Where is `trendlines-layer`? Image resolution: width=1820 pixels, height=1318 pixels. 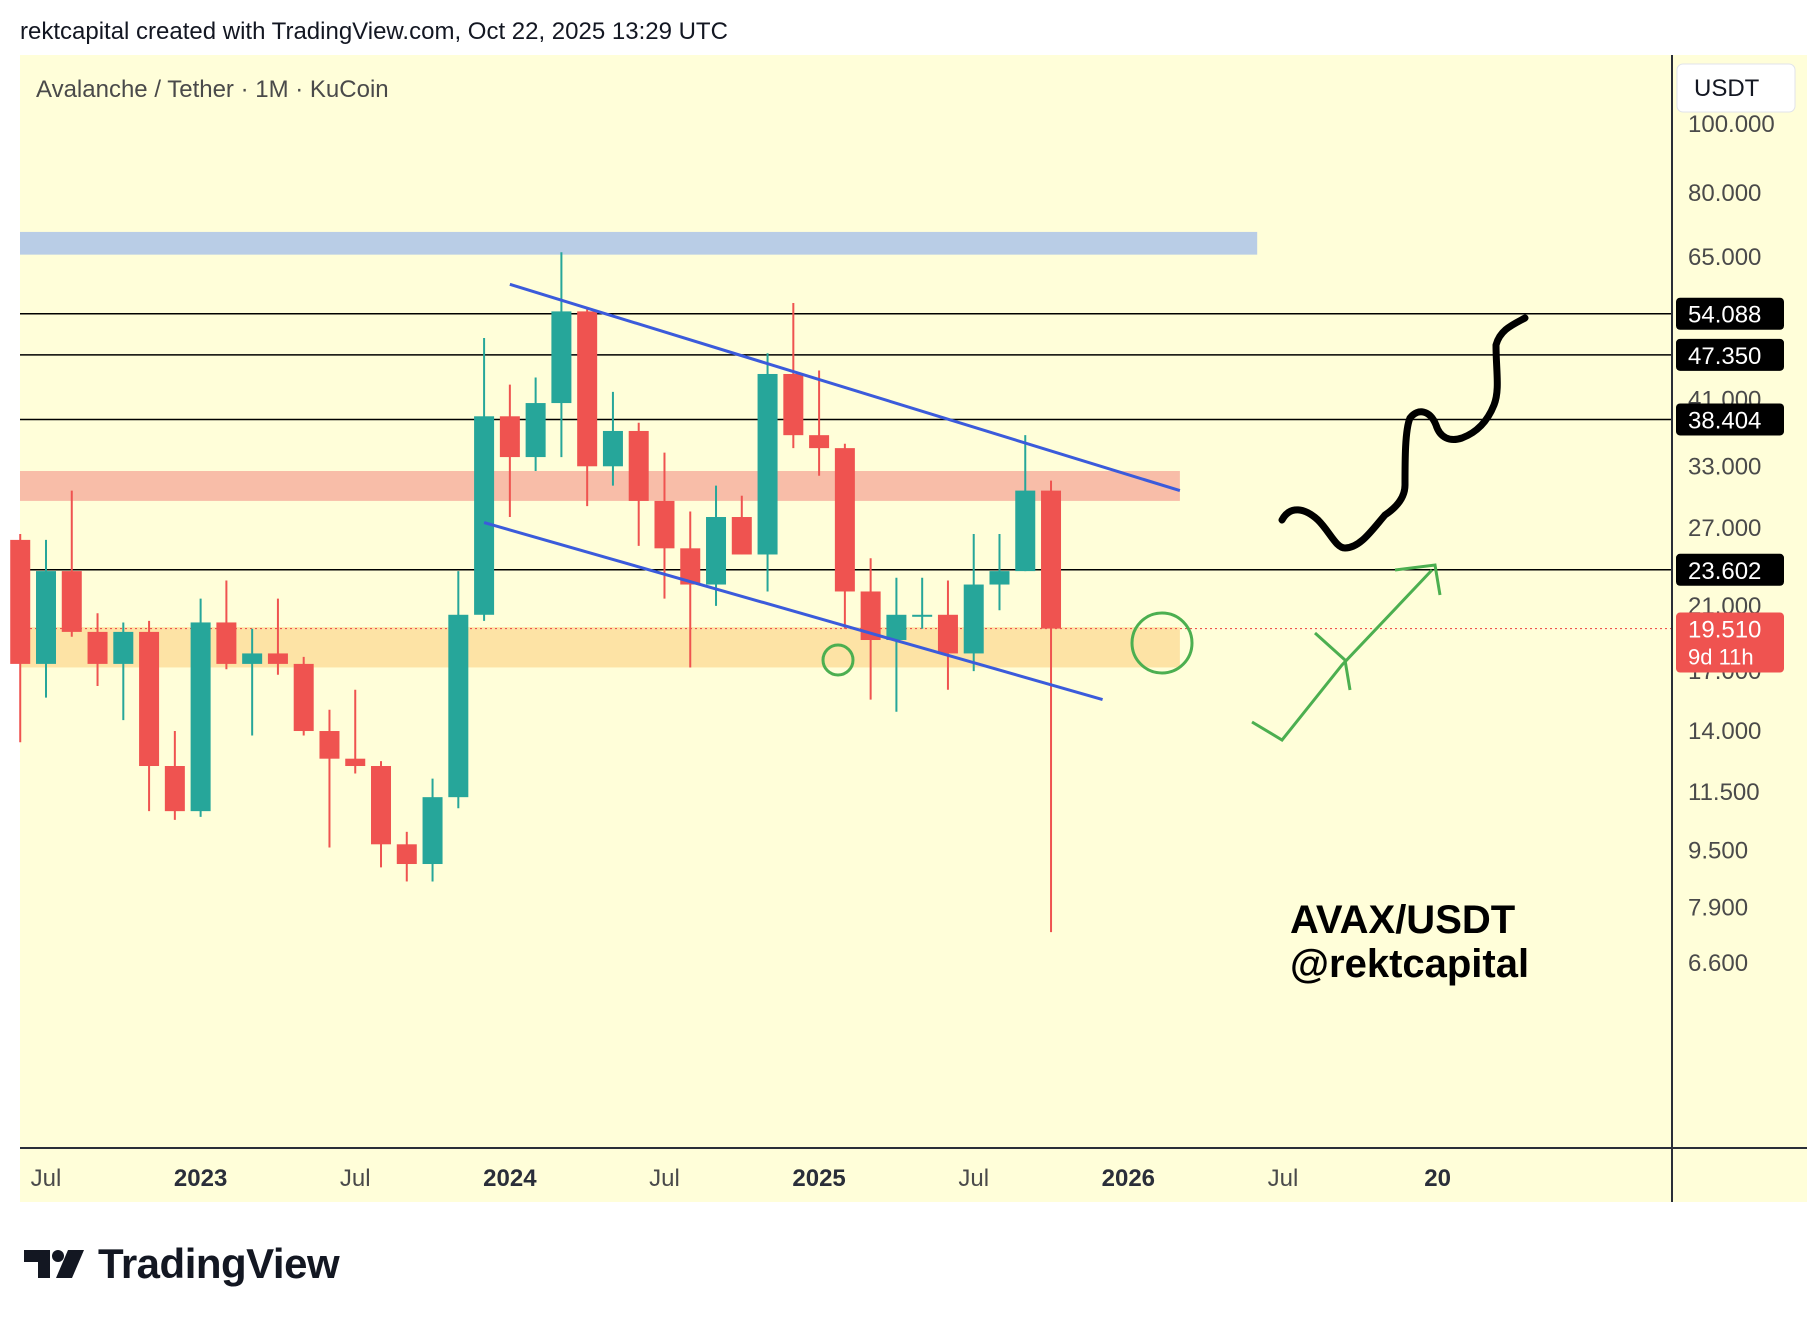
trendlines-layer is located at coordinates (832, 492).